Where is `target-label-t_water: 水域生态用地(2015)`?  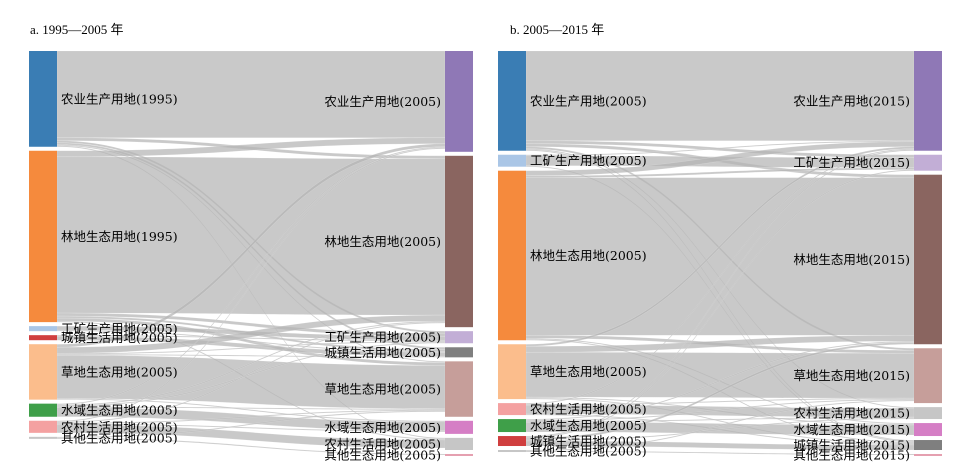
target-label-t_water: 水域生态用地(2015) is located at coordinates (851, 429).